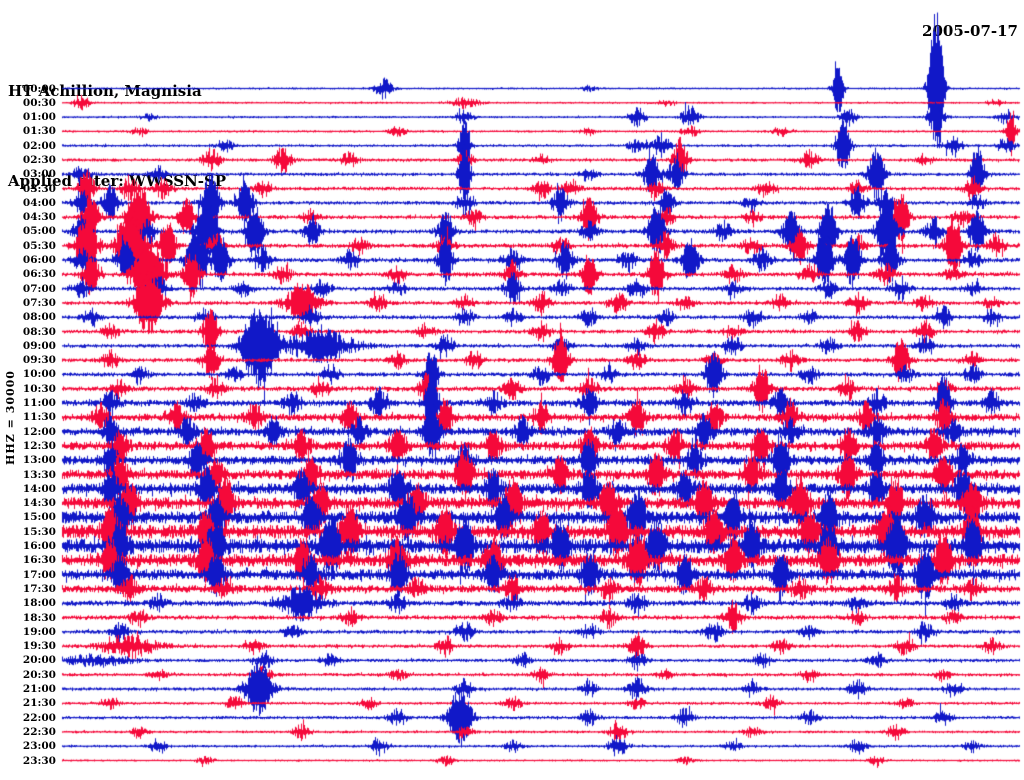  I want to click on time-label: 13:30, so click(39, 474).